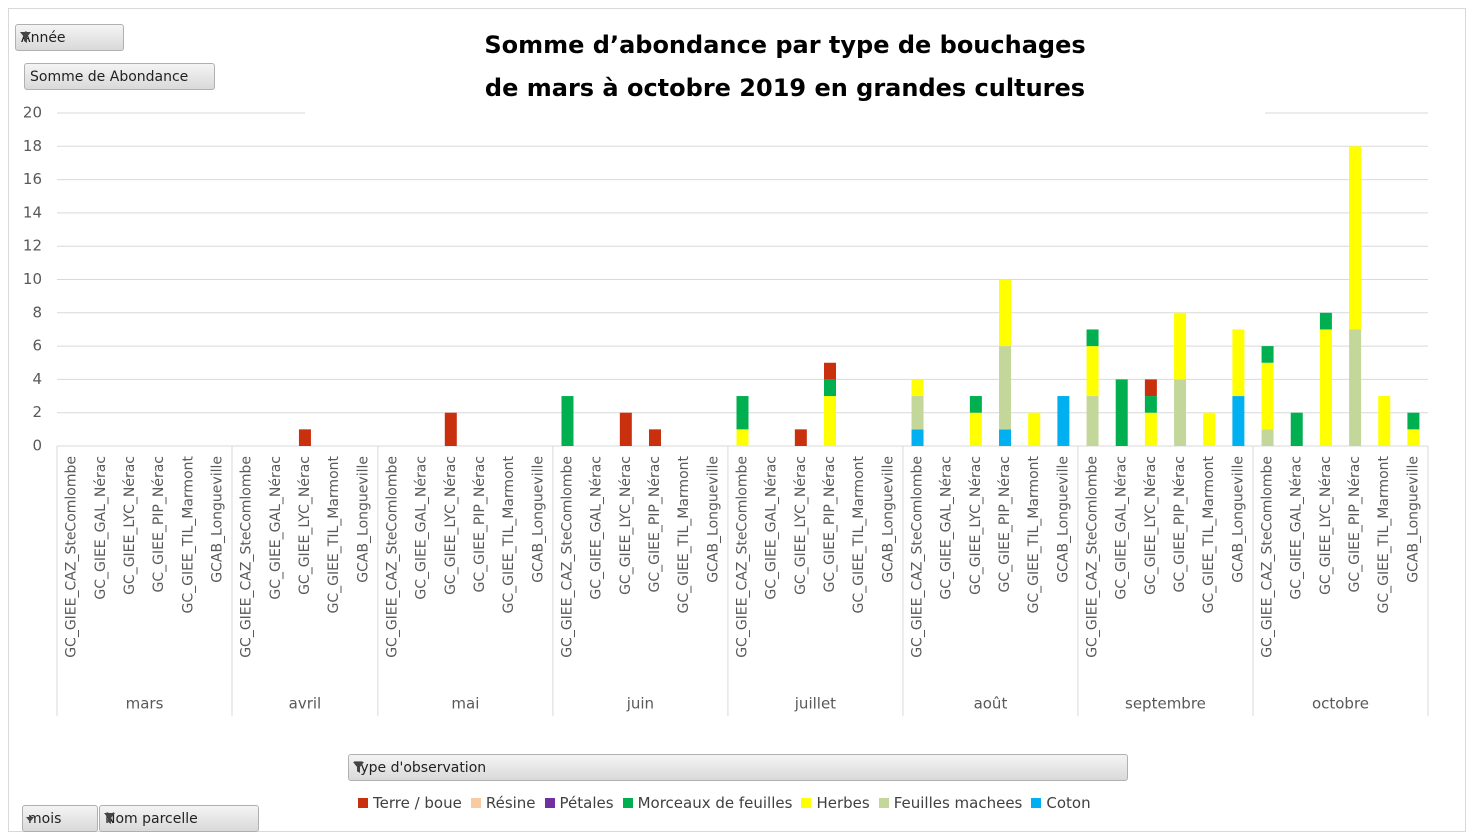 Image resolution: width=1474 pixels, height=837 pixels. What do you see at coordinates (69, 37) in the screenshot?
I see `year-filter: Année` at bounding box center [69, 37].